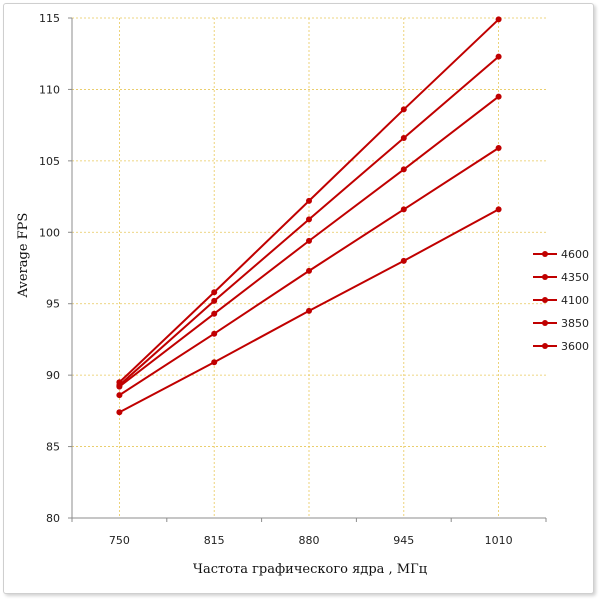  What do you see at coordinates (499, 540) in the screenshot?
I see `x-tick-label: 1010` at bounding box center [499, 540].